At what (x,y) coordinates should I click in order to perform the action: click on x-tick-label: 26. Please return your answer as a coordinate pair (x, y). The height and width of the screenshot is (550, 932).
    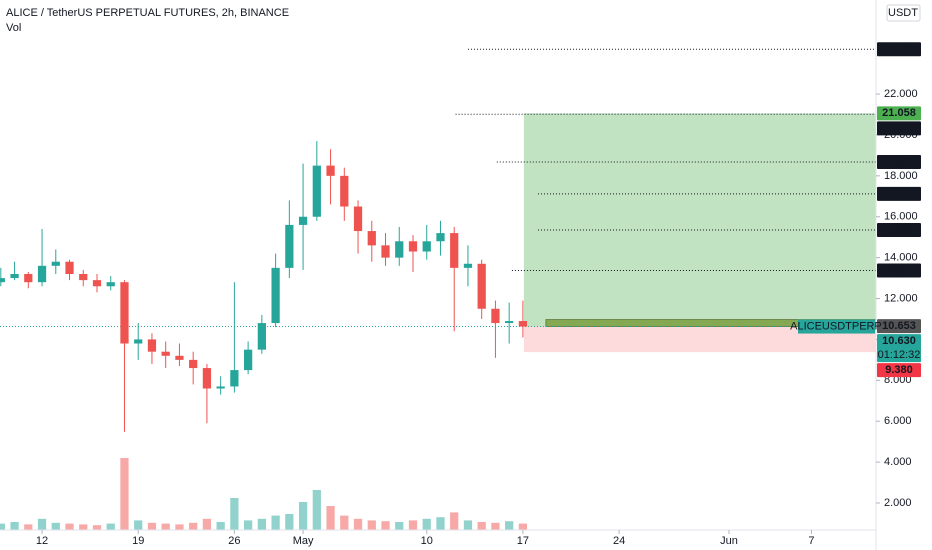
    Looking at the image, I should click on (234, 541).